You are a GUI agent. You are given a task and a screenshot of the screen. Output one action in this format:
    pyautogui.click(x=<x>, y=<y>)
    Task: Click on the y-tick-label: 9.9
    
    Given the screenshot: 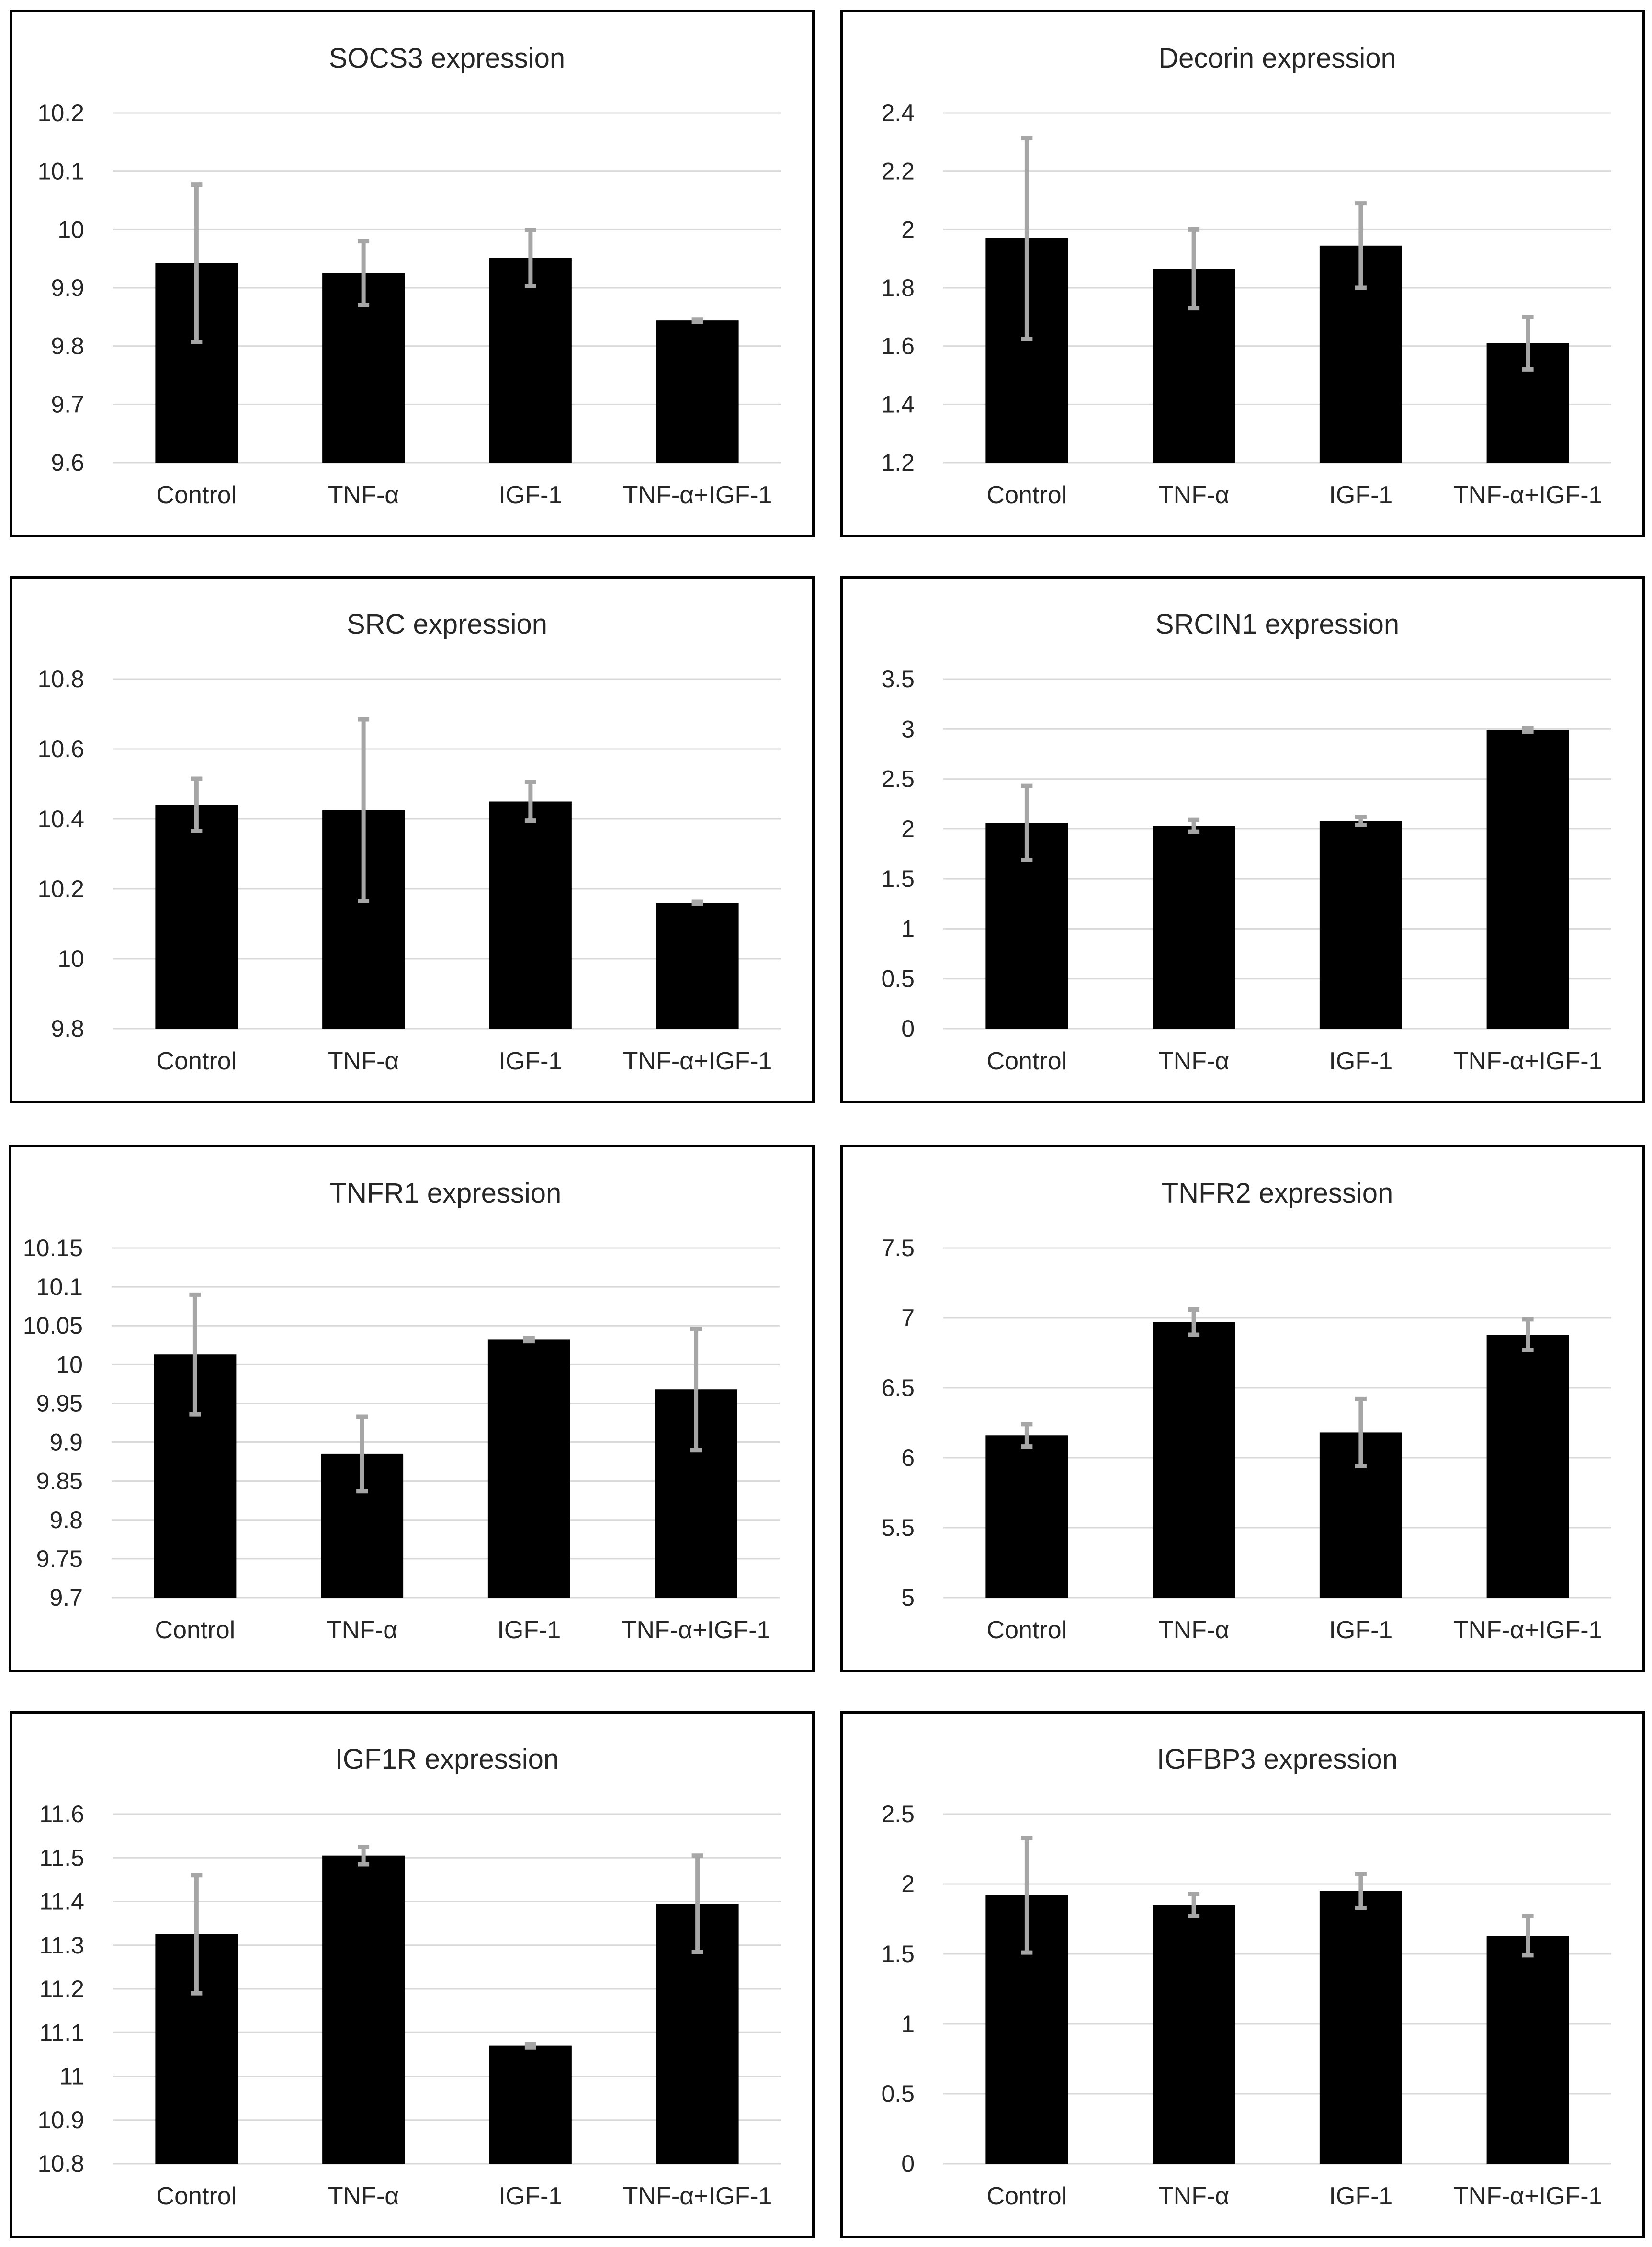 What is the action you would take?
    pyautogui.click(x=67, y=287)
    